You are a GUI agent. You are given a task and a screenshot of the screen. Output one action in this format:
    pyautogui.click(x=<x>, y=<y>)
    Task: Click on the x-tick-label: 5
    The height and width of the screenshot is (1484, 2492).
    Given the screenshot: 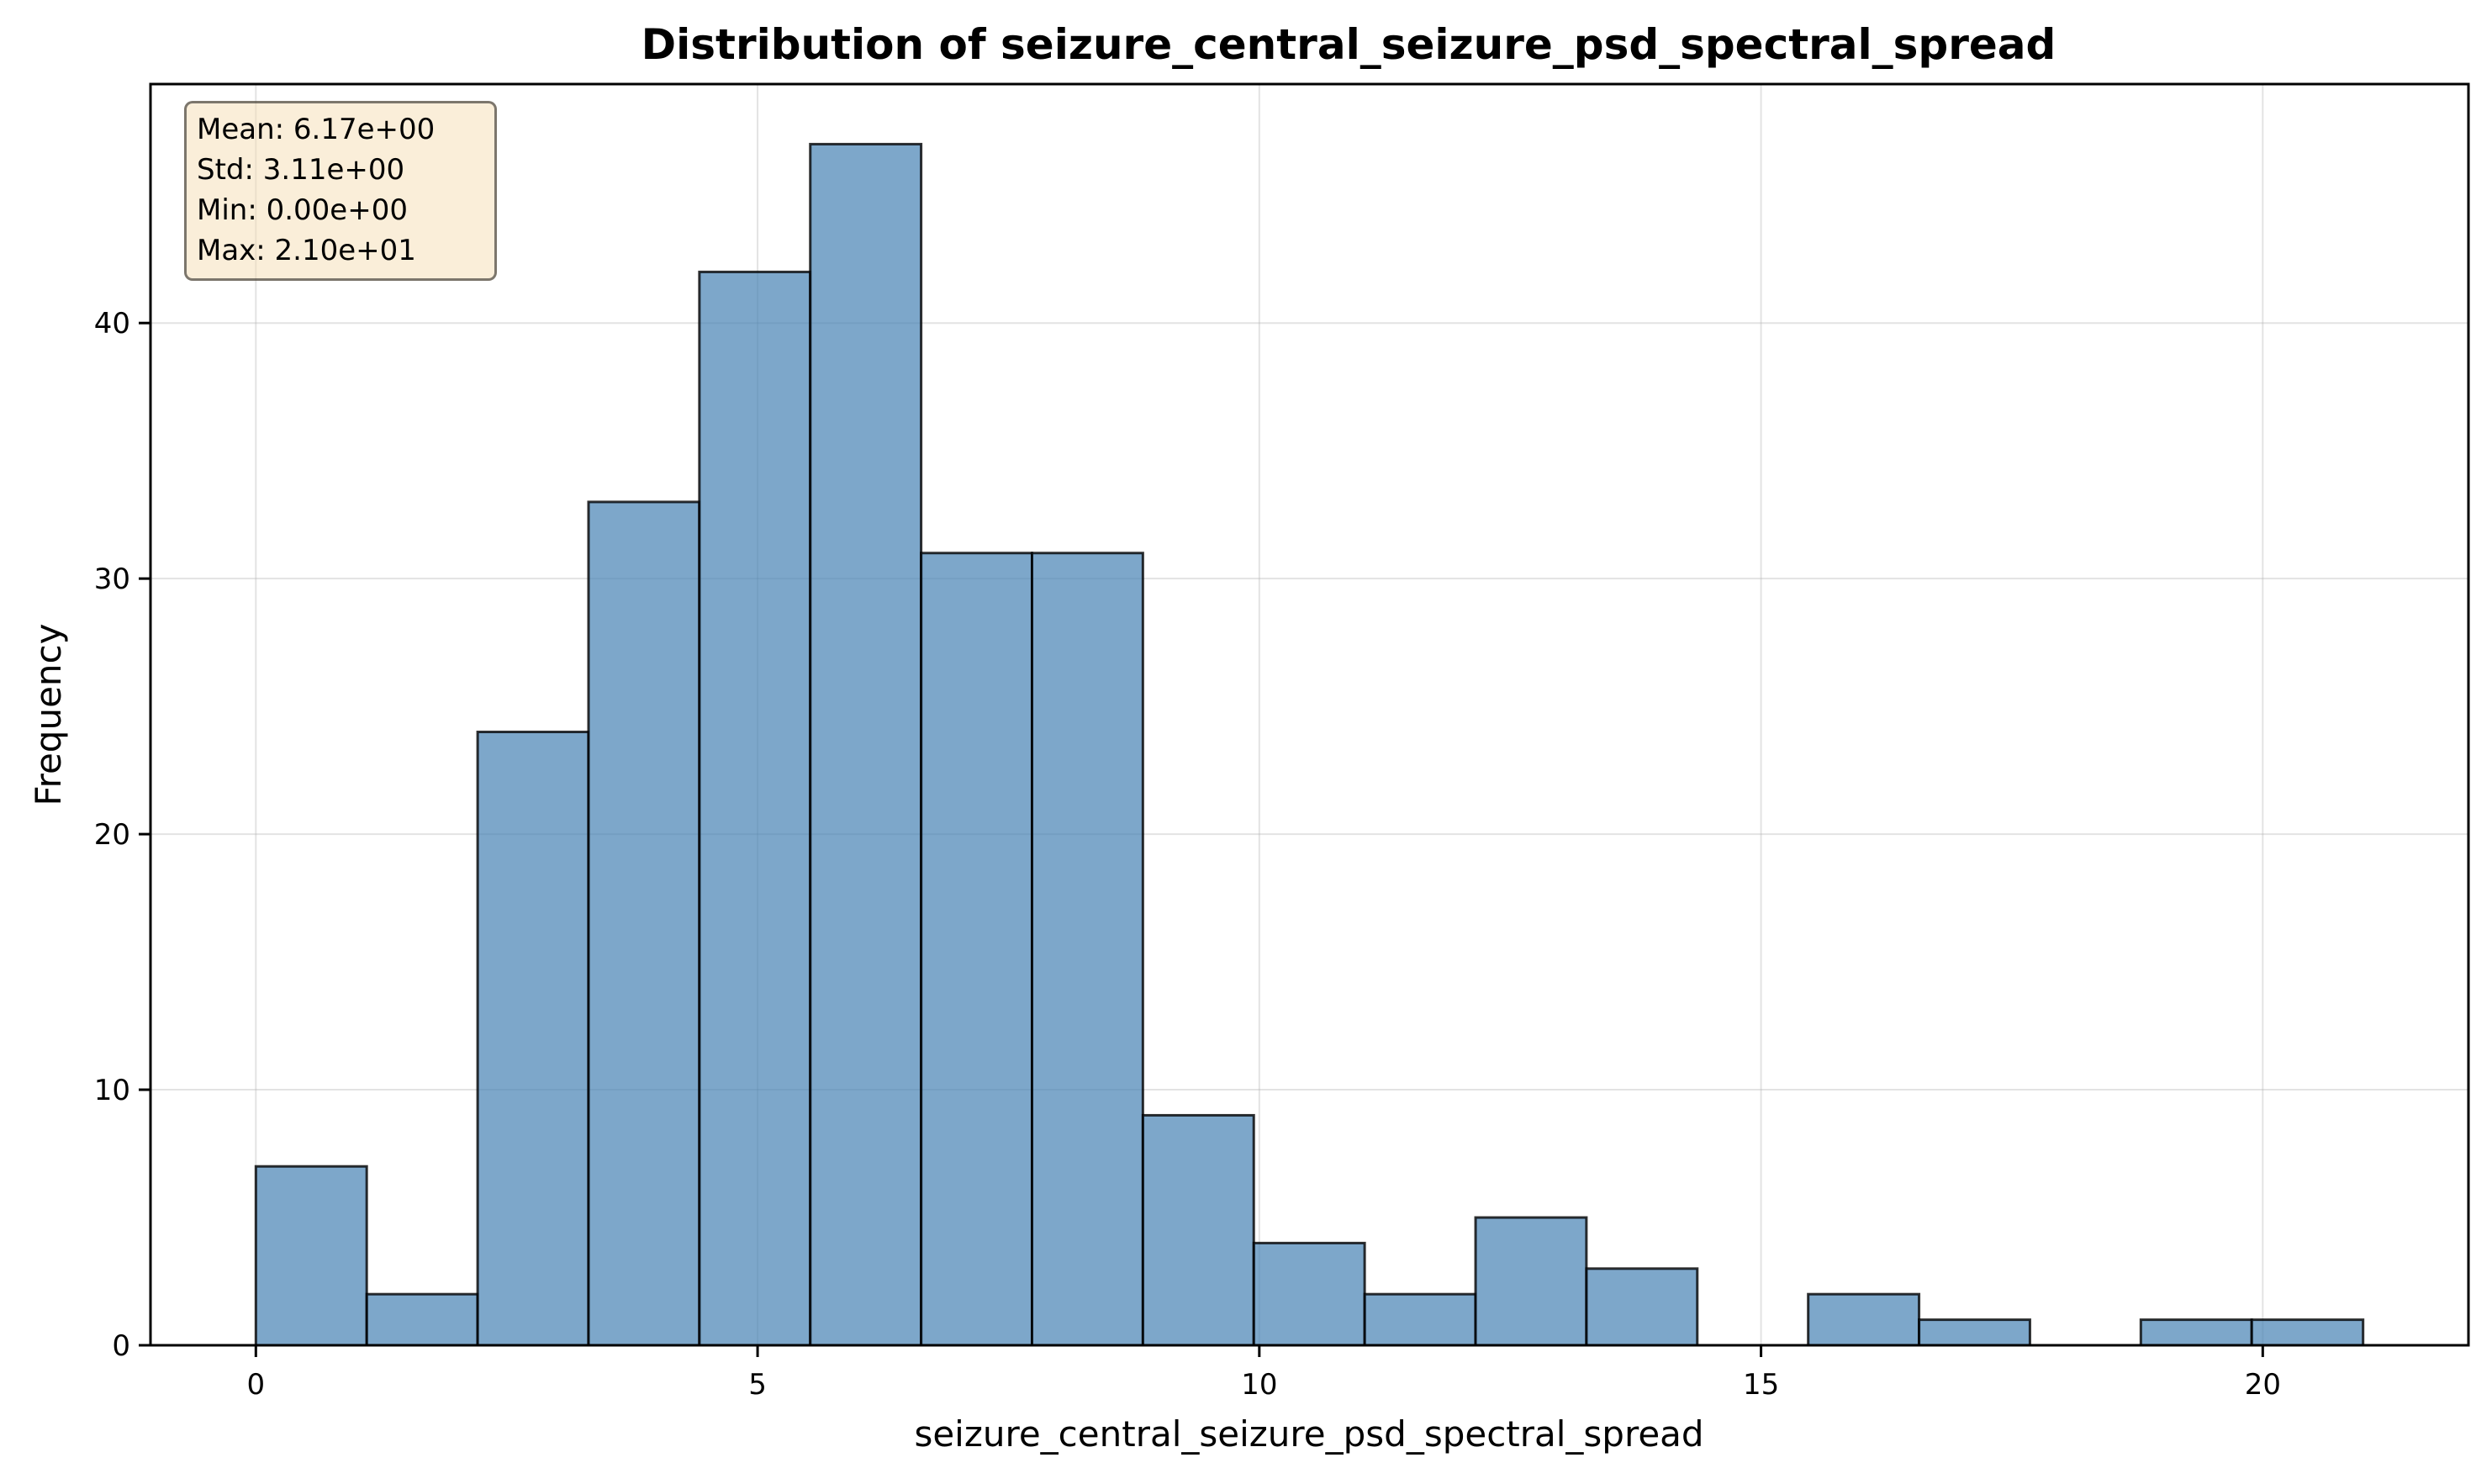 What is the action you would take?
    pyautogui.click(x=757, y=1385)
    